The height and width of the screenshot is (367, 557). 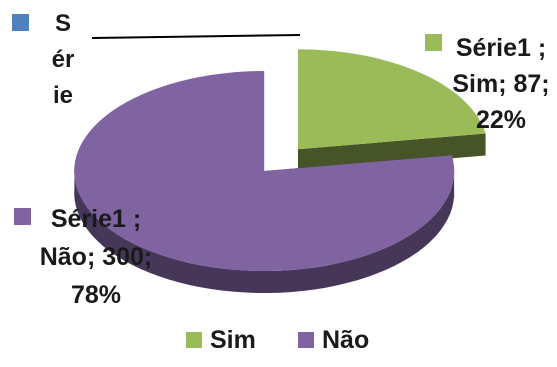 I want to click on pie-slice-sim, so click(x=391, y=99).